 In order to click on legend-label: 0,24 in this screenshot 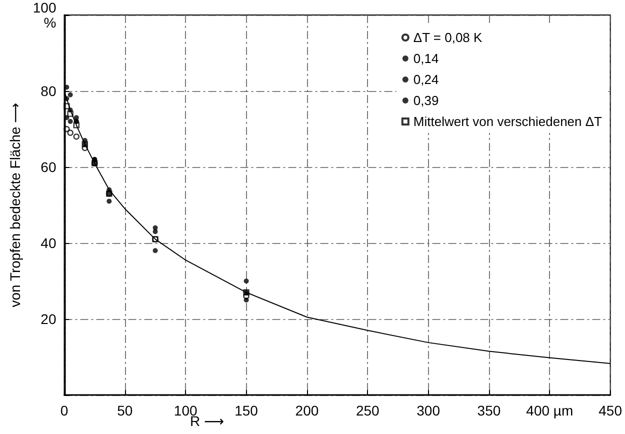, I will do `click(426, 79)`.